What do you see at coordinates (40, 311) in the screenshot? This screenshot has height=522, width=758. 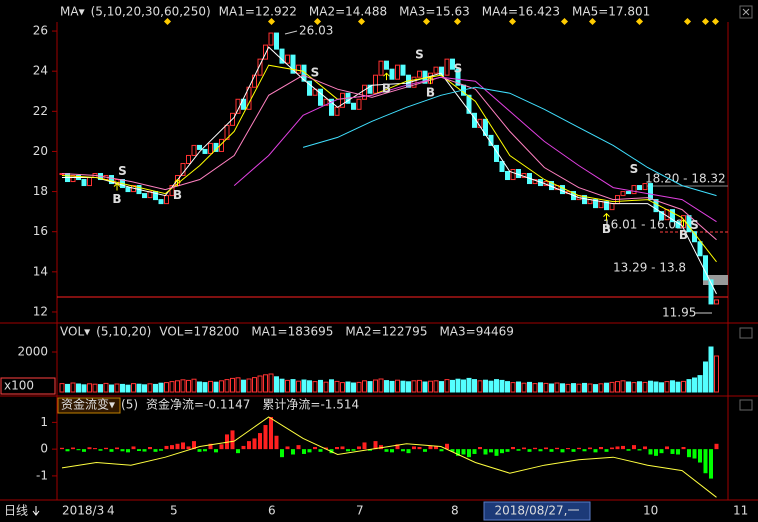 I see `y-tick-label: 12` at bounding box center [40, 311].